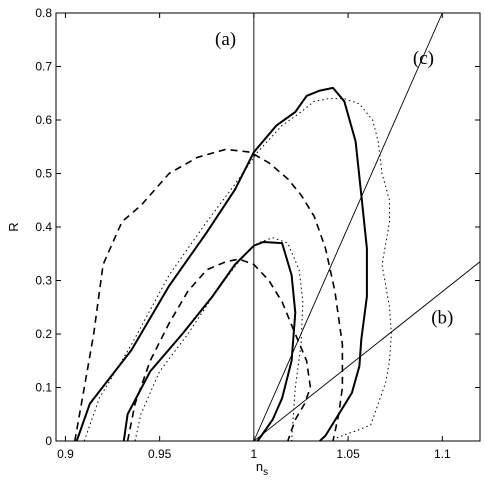  What do you see at coordinates (225, 39) in the screenshot?
I see `annotation-label: (a)` at bounding box center [225, 39].